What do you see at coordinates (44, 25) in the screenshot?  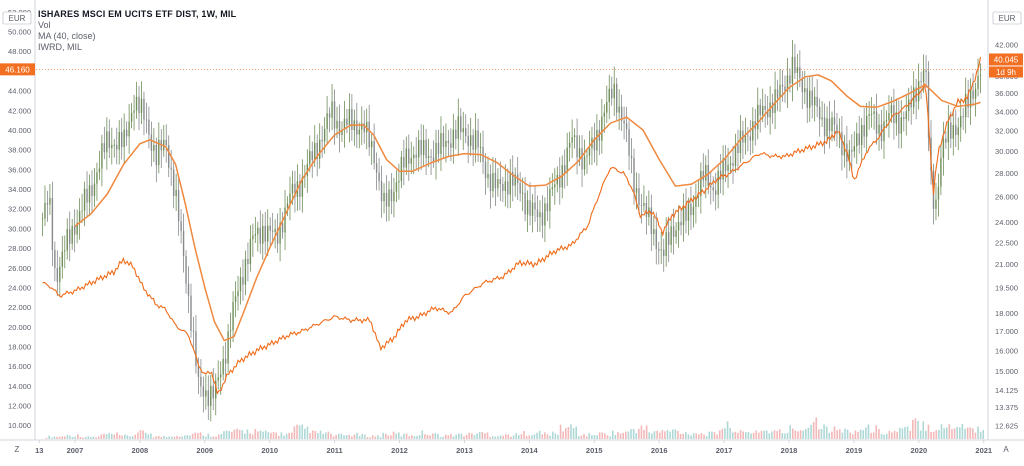 I see `legend-vol: Vol` at bounding box center [44, 25].